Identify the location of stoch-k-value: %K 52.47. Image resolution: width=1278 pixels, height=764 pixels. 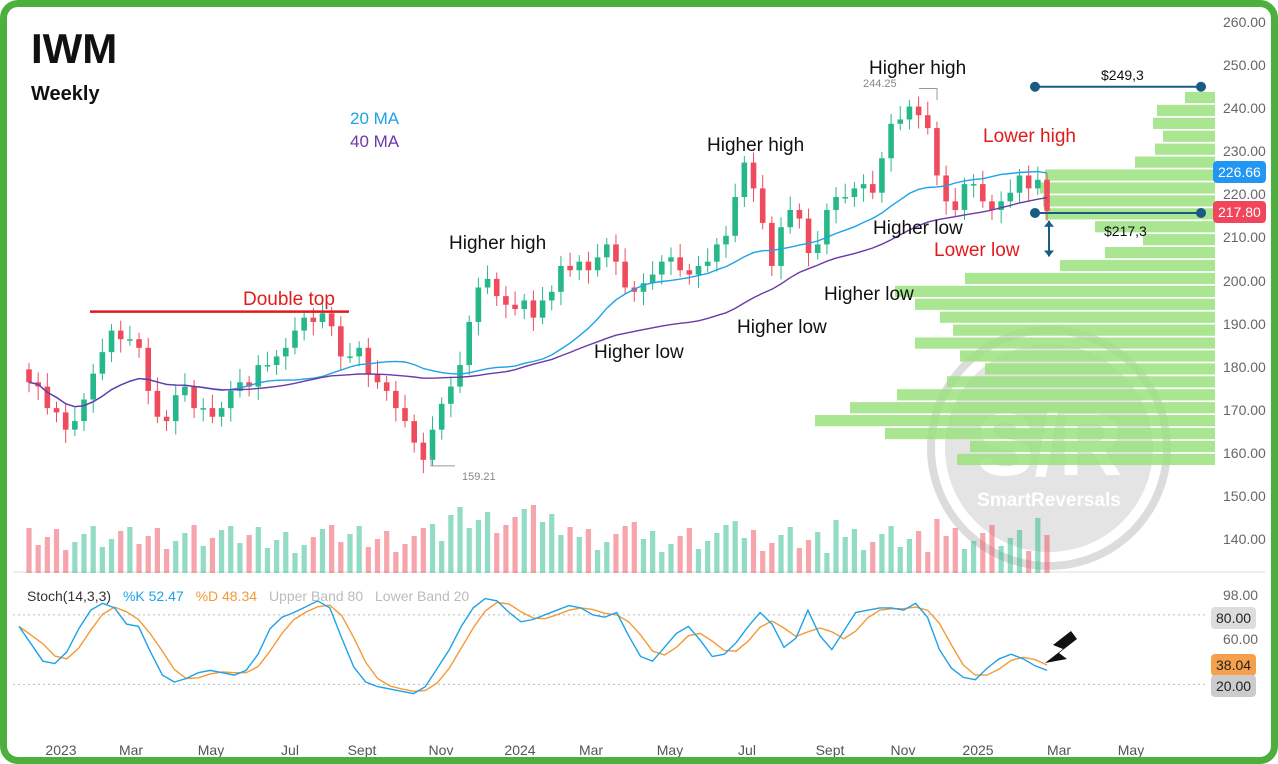
(153, 596).